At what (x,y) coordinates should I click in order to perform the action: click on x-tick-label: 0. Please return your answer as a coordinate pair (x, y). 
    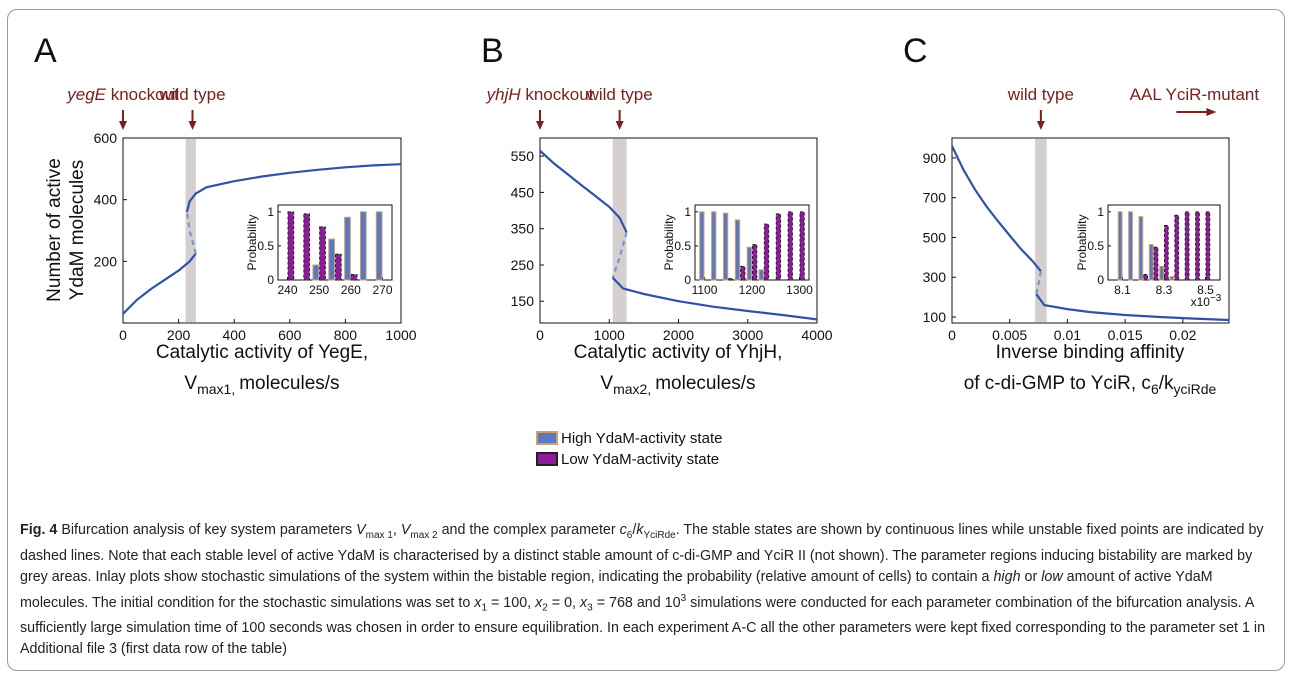
    Looking at the image, I should click on (952, 335).